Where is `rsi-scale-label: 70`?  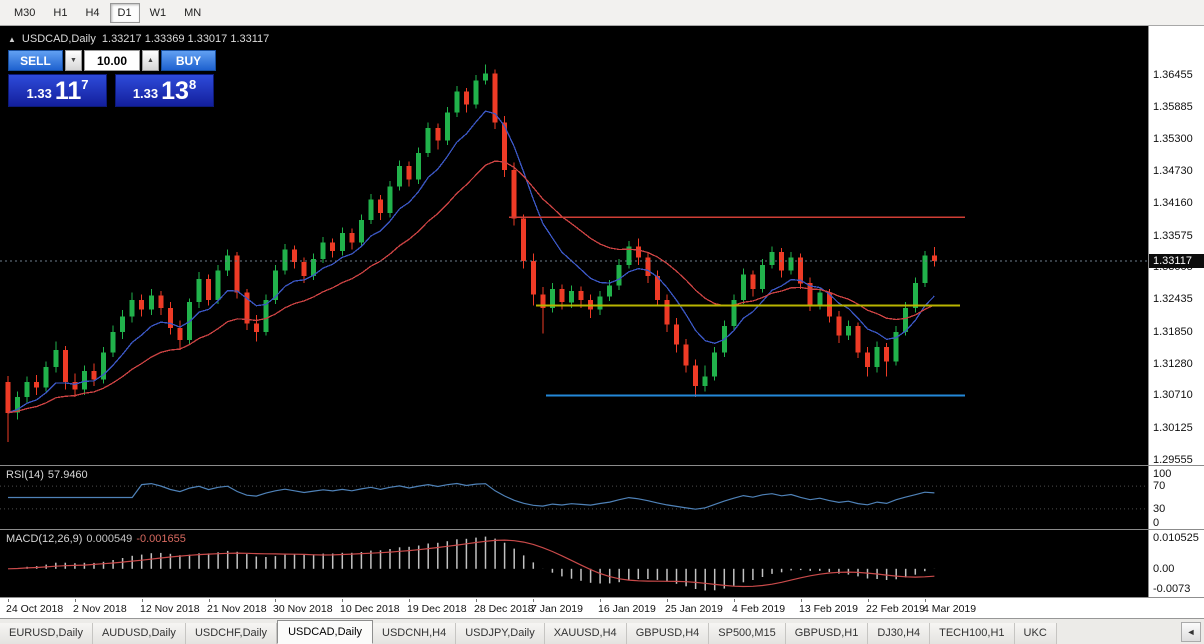 rsi-scale-label: 70 is located at coordinates (1159, 486).